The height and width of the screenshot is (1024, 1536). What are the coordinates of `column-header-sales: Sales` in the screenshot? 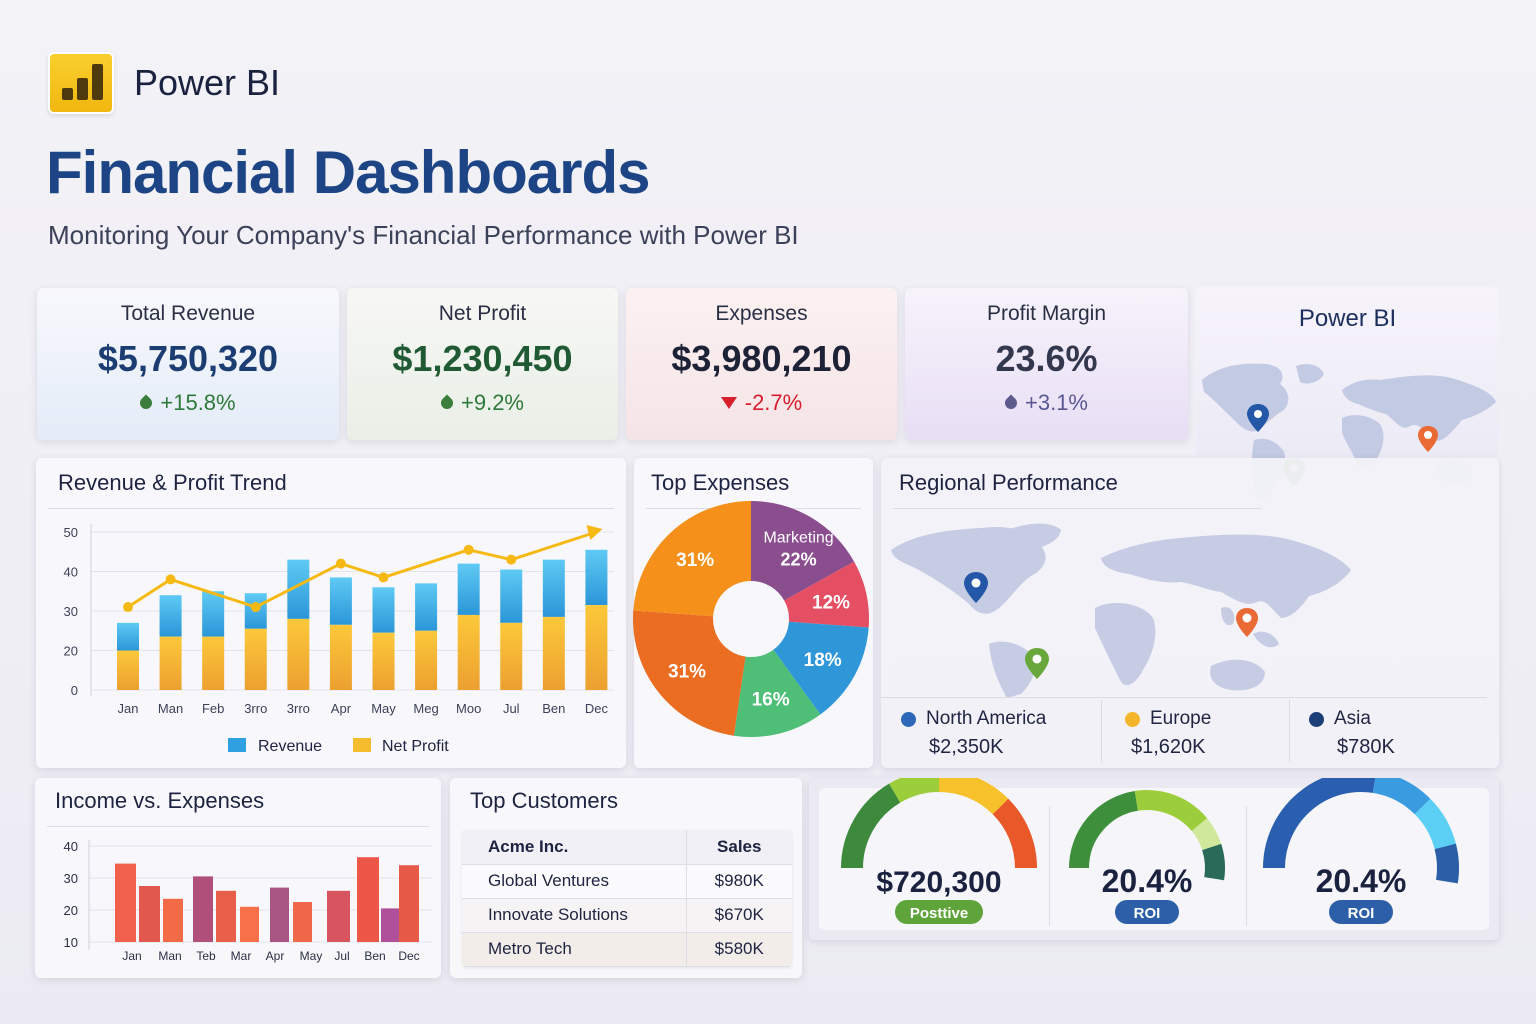 It's located at (739, 847).